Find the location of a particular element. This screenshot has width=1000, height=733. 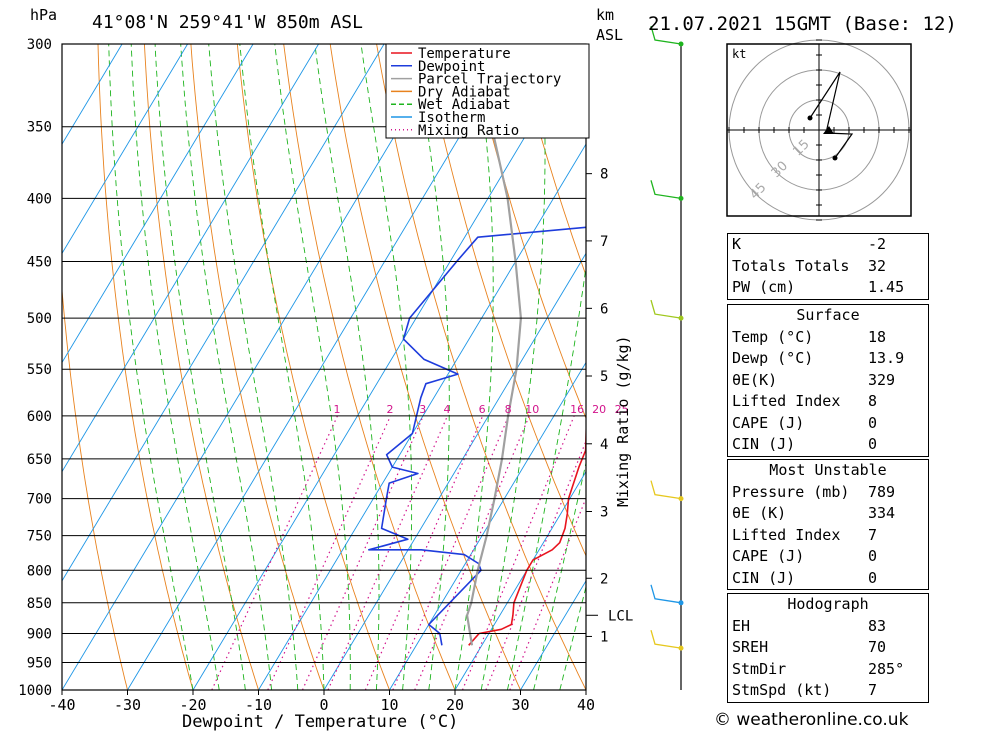

legend-label: Dewpoint is located at coordinates (451, 67).